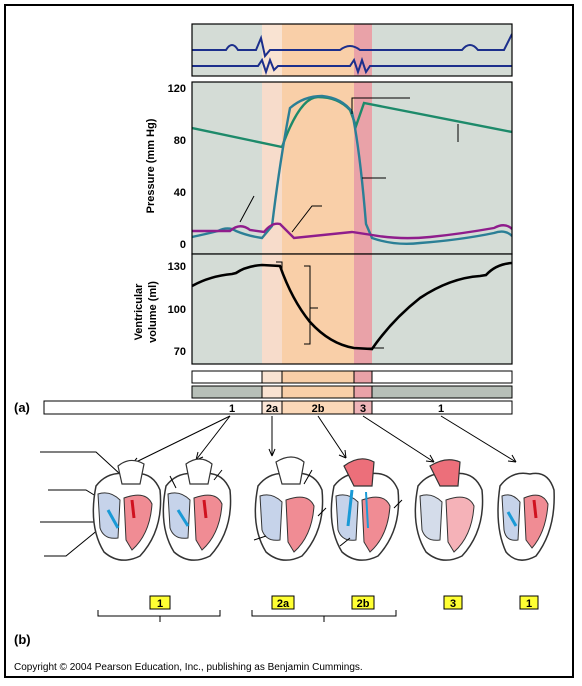  I want to click on heart-phase1-end, so click(526, 516).